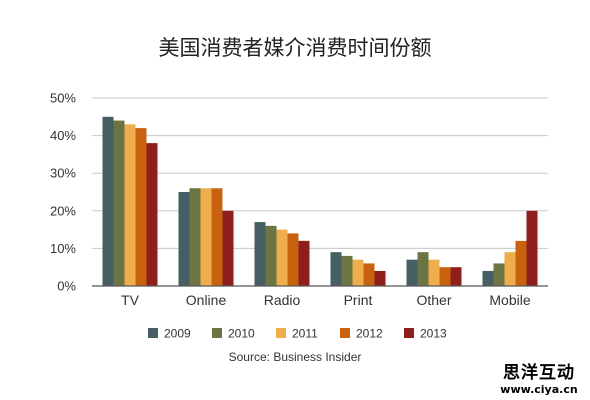  What do you see at coordinates (228, 248) in the screenshot?
I see `bar-online-2013` at bounding box center [228, 248].